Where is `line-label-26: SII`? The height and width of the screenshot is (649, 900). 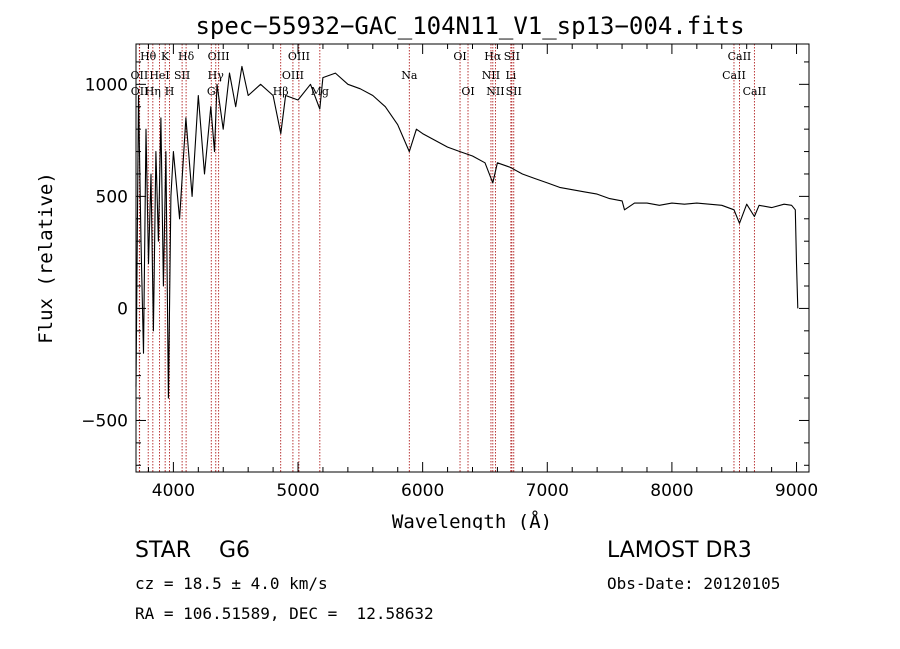 line-label-26: SII is located at coordinates (514, 91).